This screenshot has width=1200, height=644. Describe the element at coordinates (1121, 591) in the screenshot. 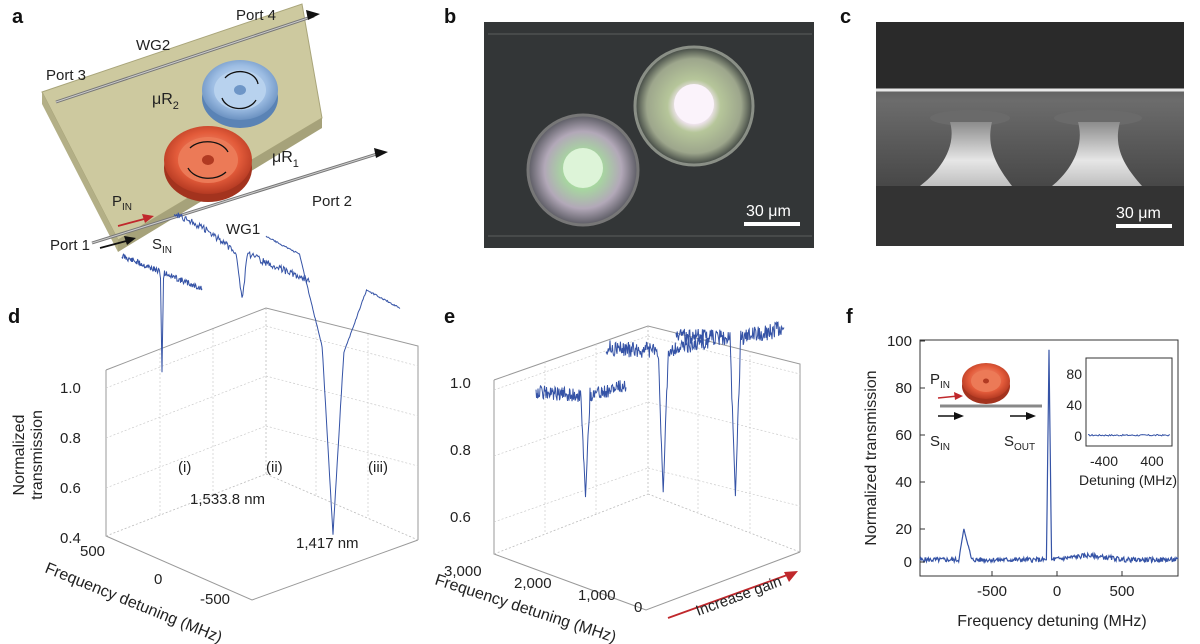

I see `f-xtick-500: 500` at that location.